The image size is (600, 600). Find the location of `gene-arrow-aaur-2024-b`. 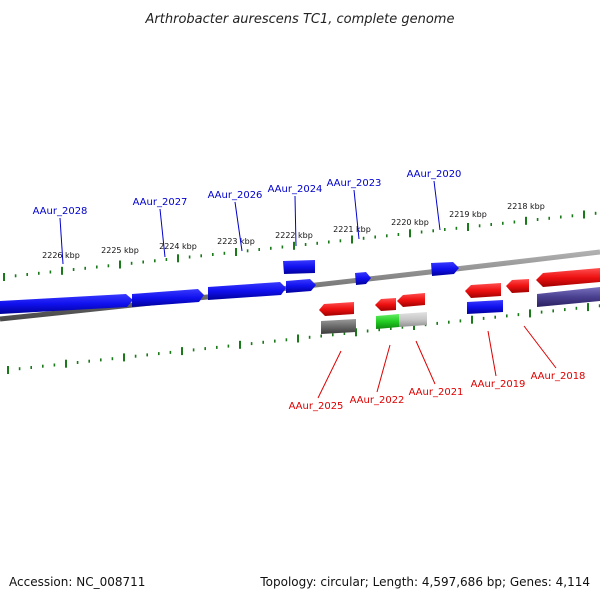

gene-arrow-aaur-2024-b is located at coordinates (301, 286).